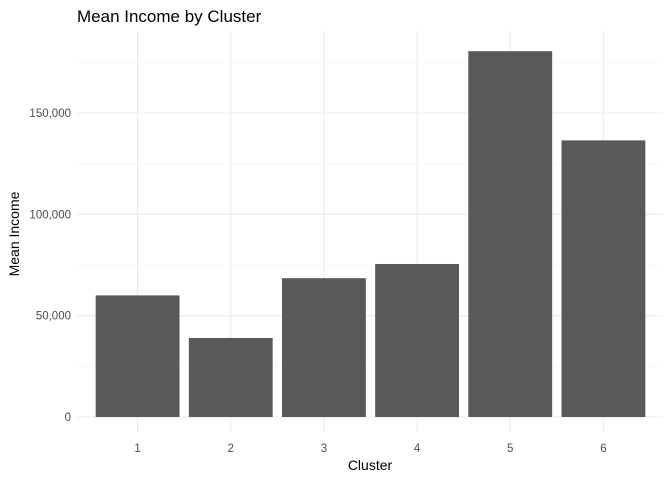 The image size is (672, 480). I want to click on x-tick-label: 2, so click(231, 449).